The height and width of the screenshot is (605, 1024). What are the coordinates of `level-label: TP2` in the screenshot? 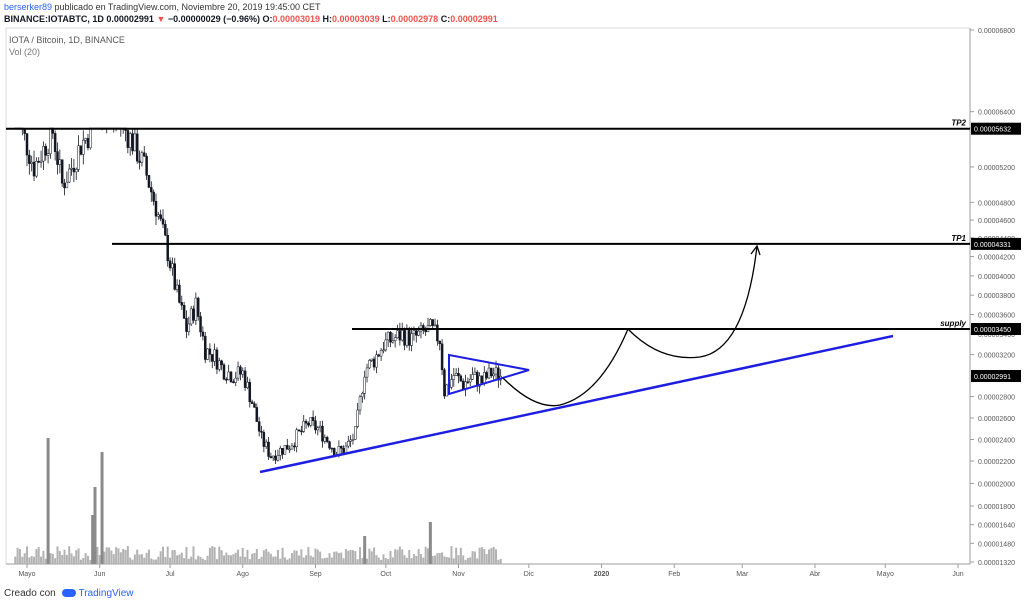 It's located at (958, 123).